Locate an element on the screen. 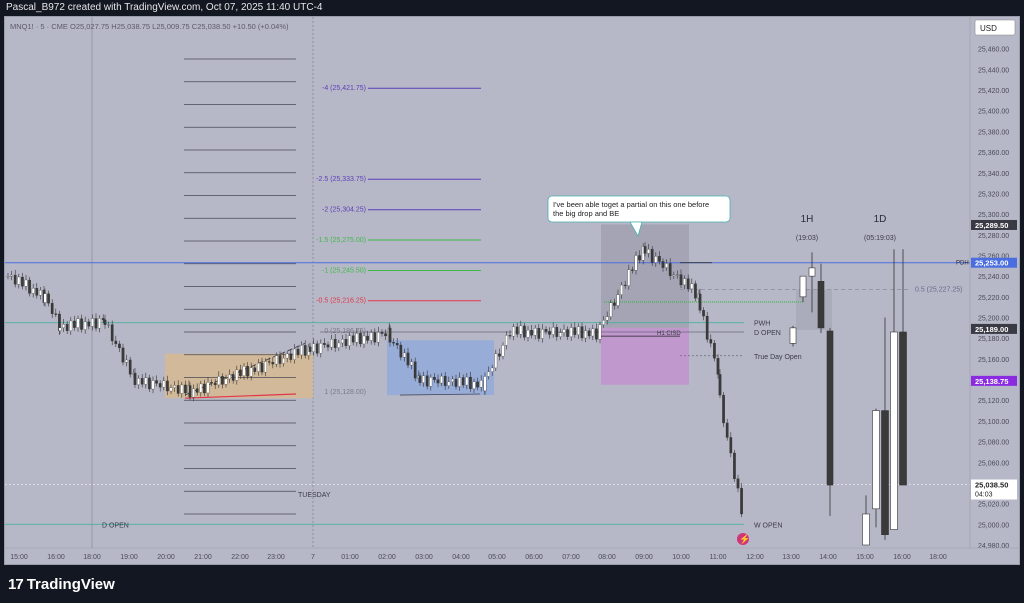  price-tick-label: 25,400.00 is located at coordinates (993, 112).